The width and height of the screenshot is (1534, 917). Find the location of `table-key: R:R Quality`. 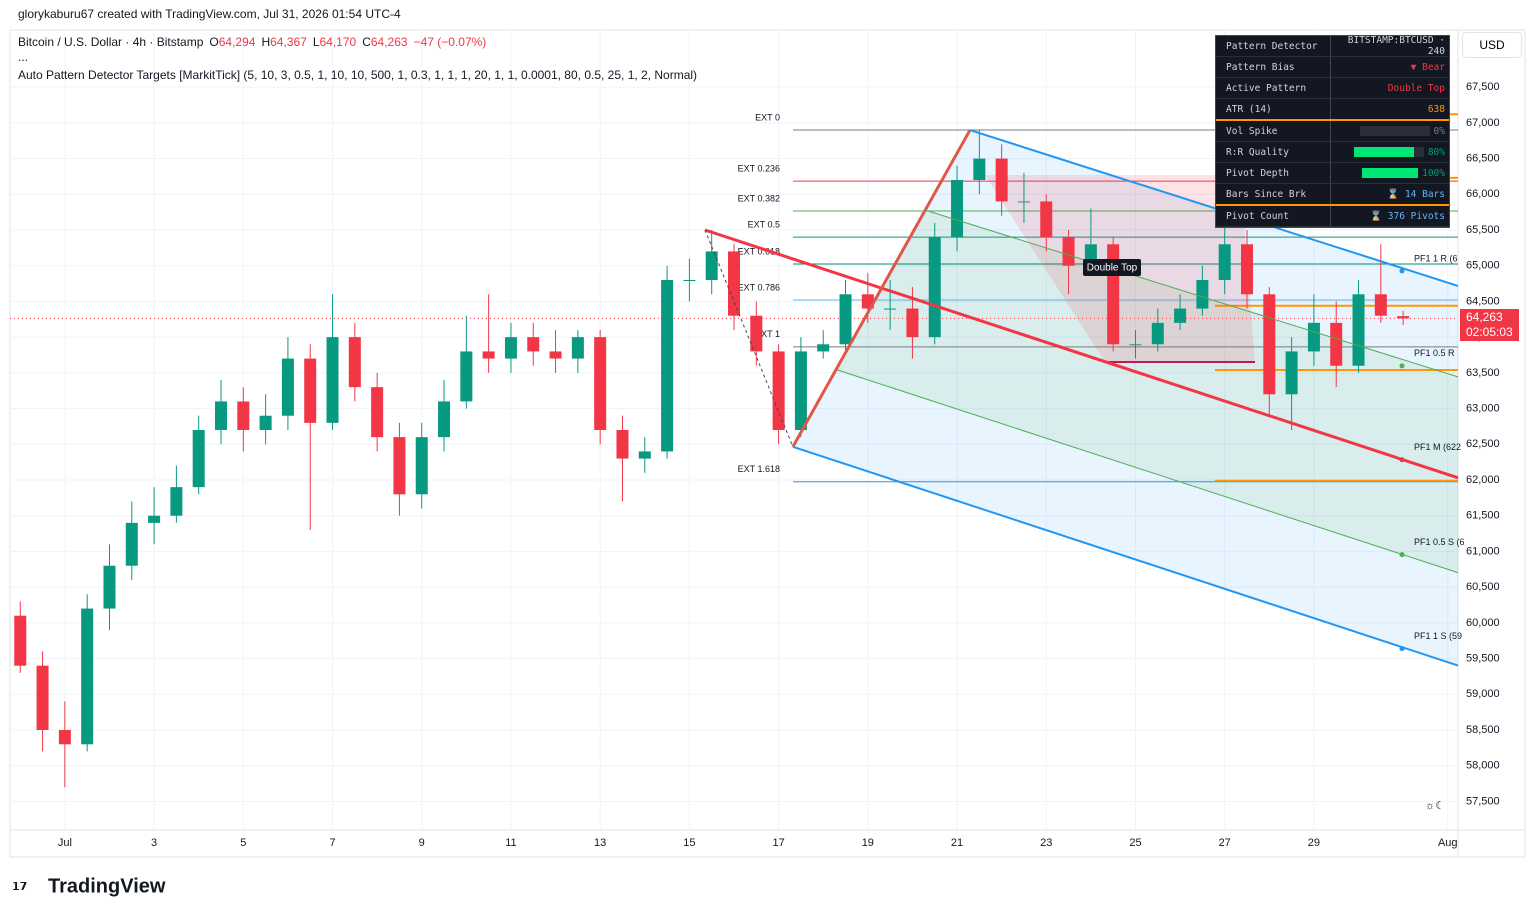

table-key: R:R Quality is located at coordinates (1273, 152).